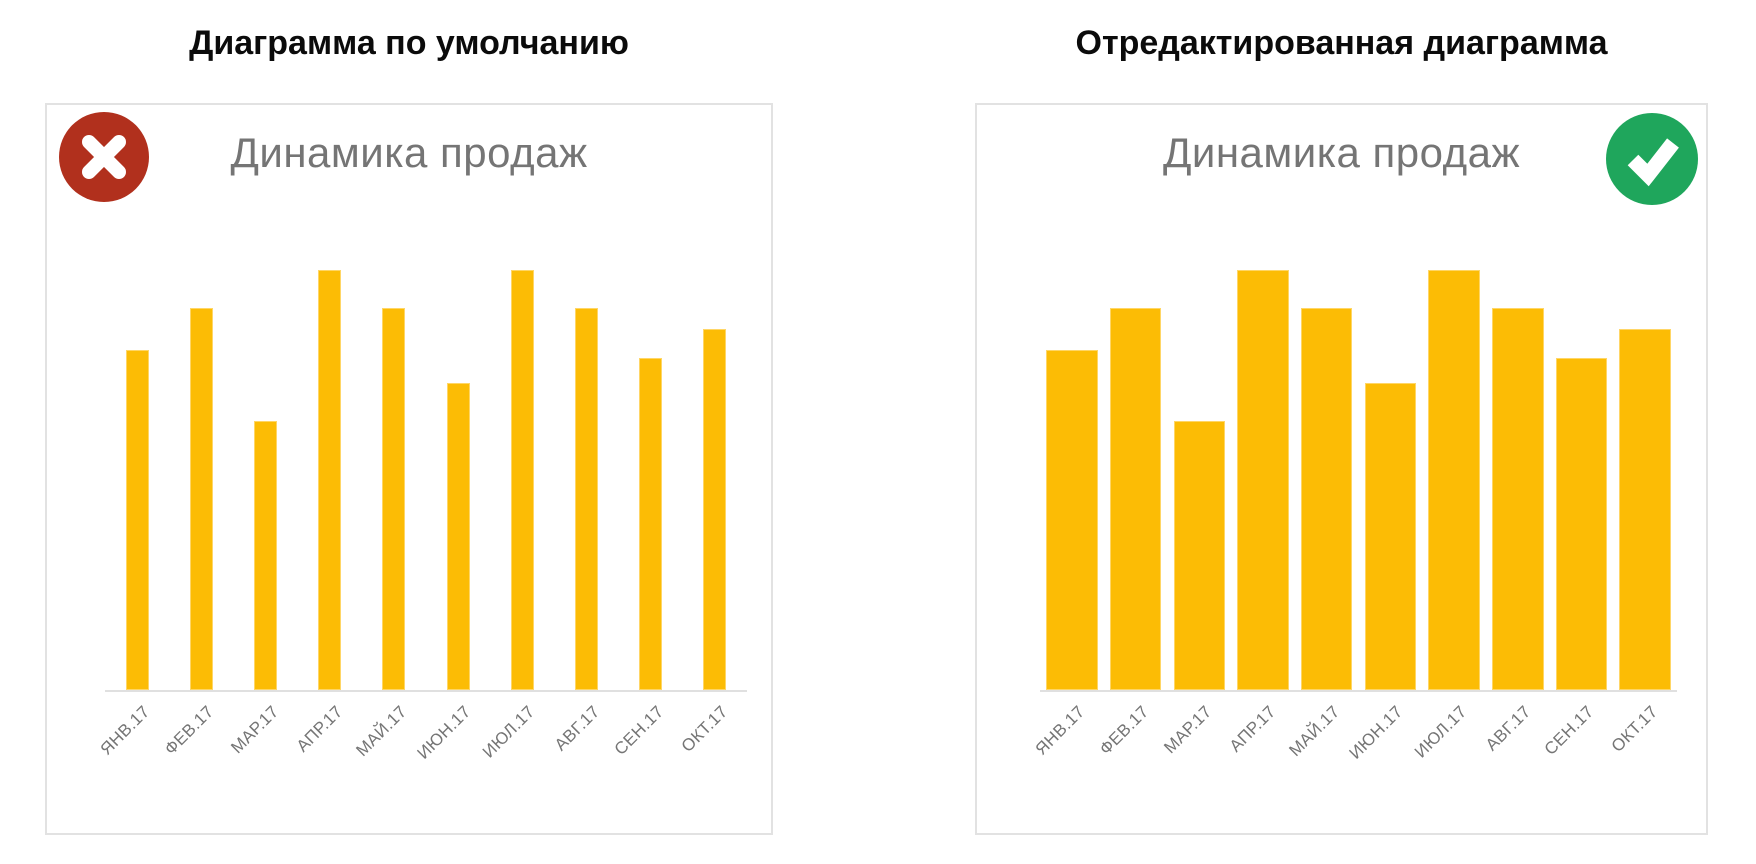  Describe the element at coordinates (1341, 152) in the screenshot. I see `chart-title-edited: Динамика продаж` at that location.